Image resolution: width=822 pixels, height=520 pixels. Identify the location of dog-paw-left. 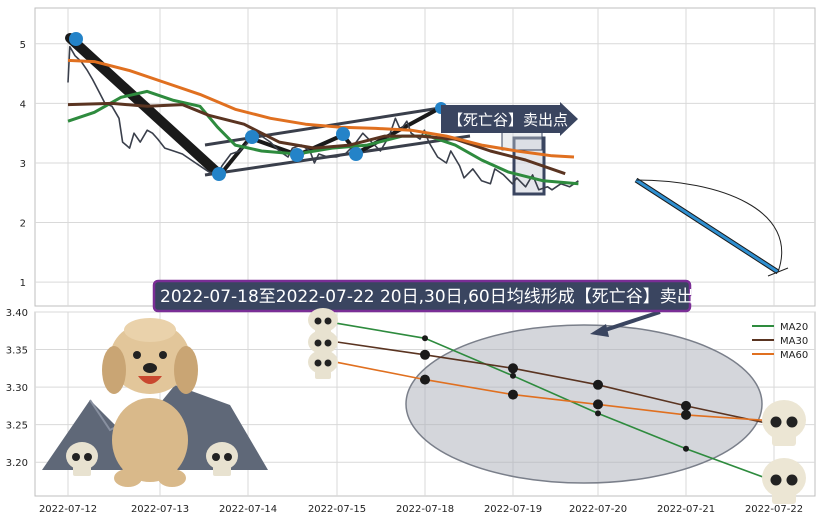
(128, 478).